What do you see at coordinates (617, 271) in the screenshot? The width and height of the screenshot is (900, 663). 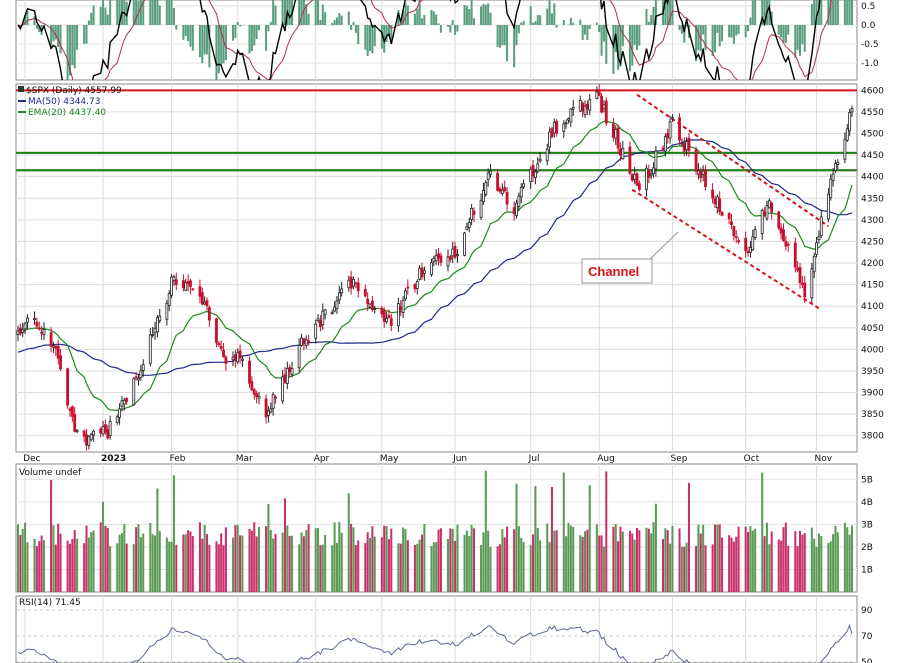 I see `callout-box` at bounding box center [617, 271].